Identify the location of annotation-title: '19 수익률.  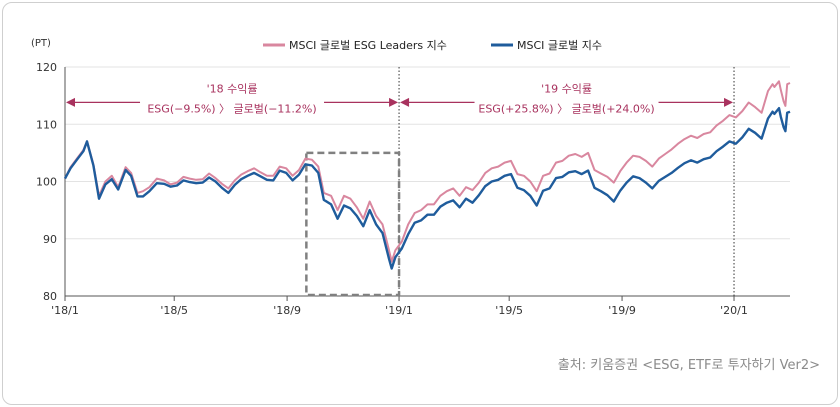
(566, 88).